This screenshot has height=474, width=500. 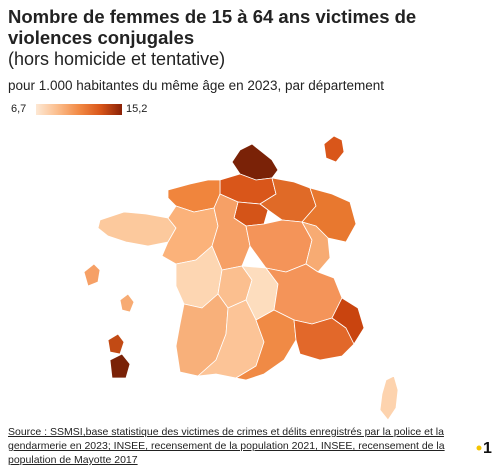 What do you see at coordinates (316, 247) in the screenshot?
I see `region-franche-comte` at bounding box center [316, 247].